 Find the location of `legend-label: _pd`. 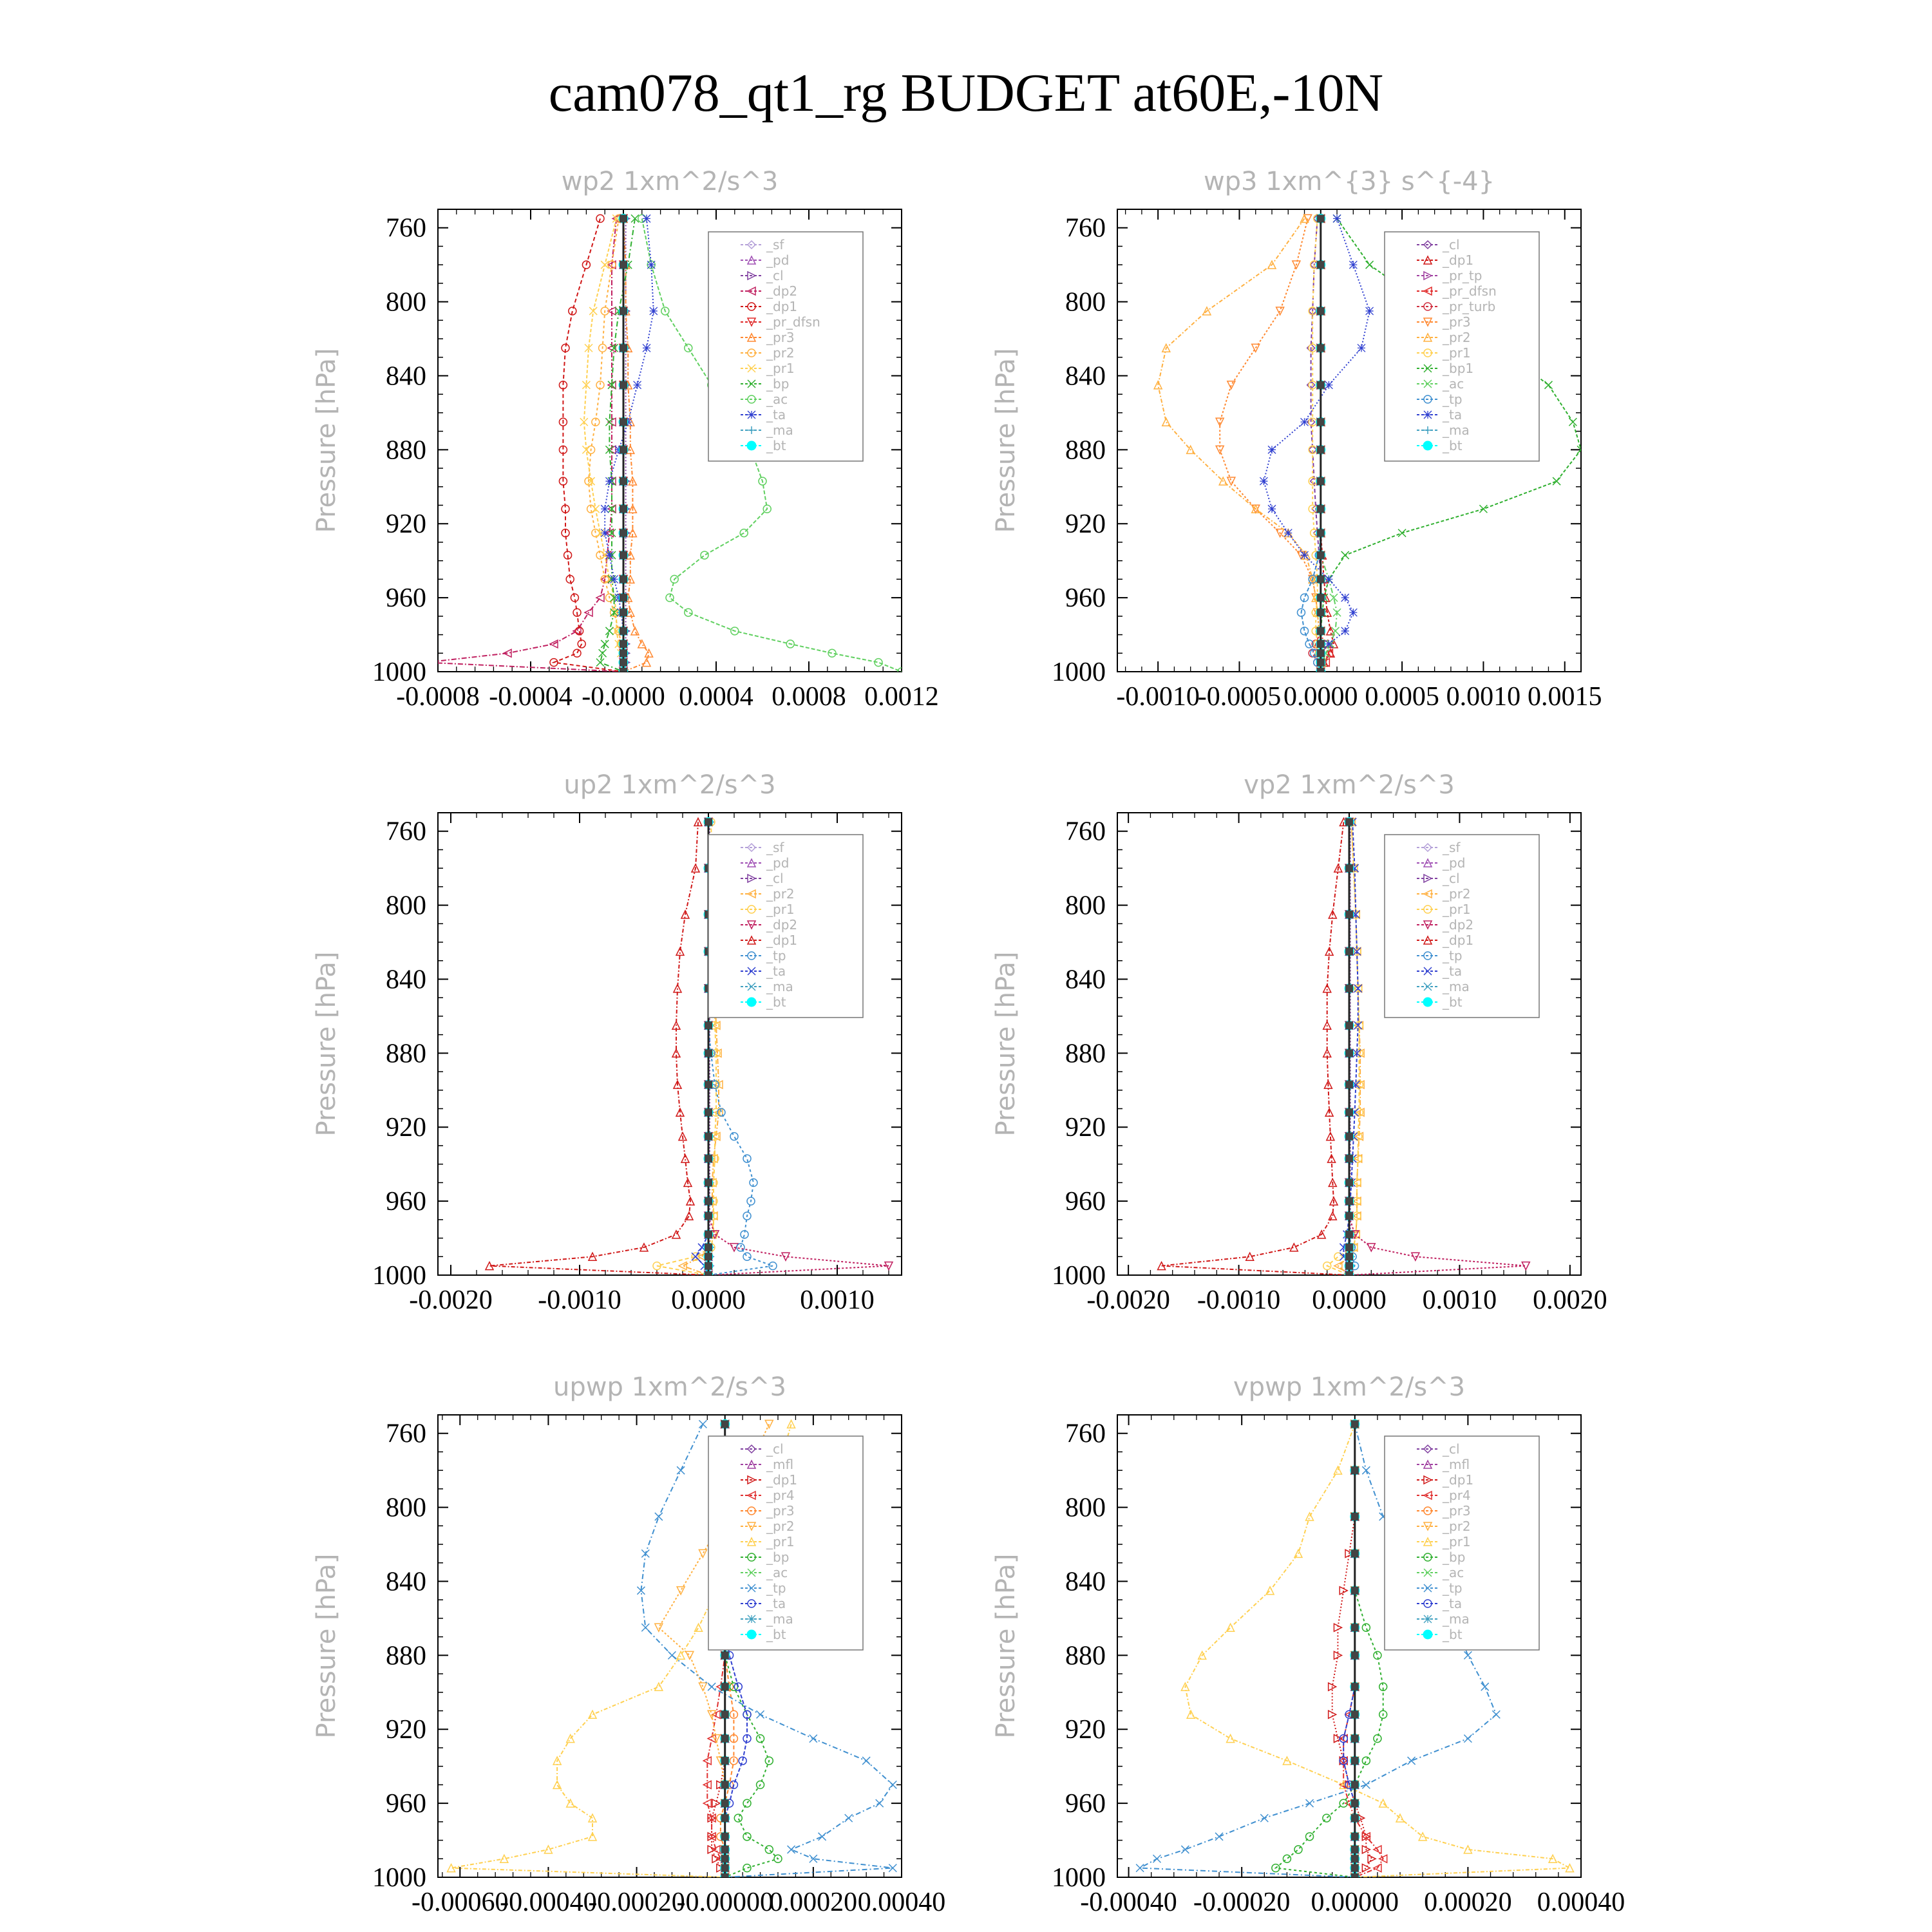

legend-label: _pd is located at coordinates (1453, 863).